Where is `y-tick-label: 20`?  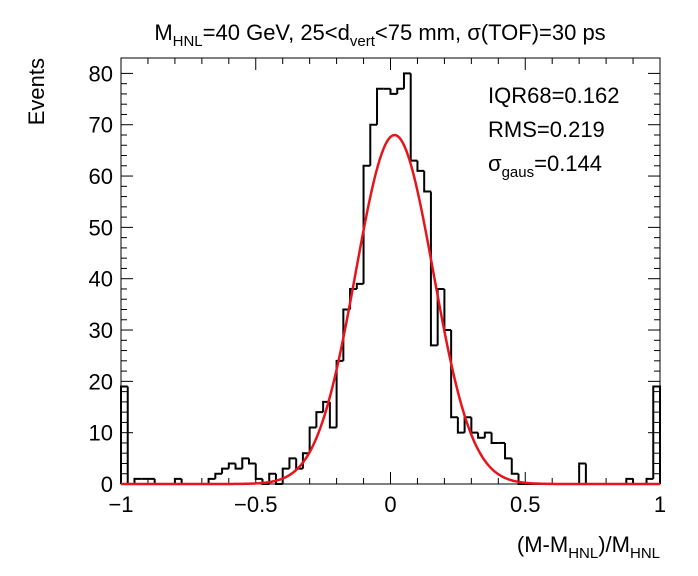 y-tick-label: 20 is located at coordinates (101, 381).